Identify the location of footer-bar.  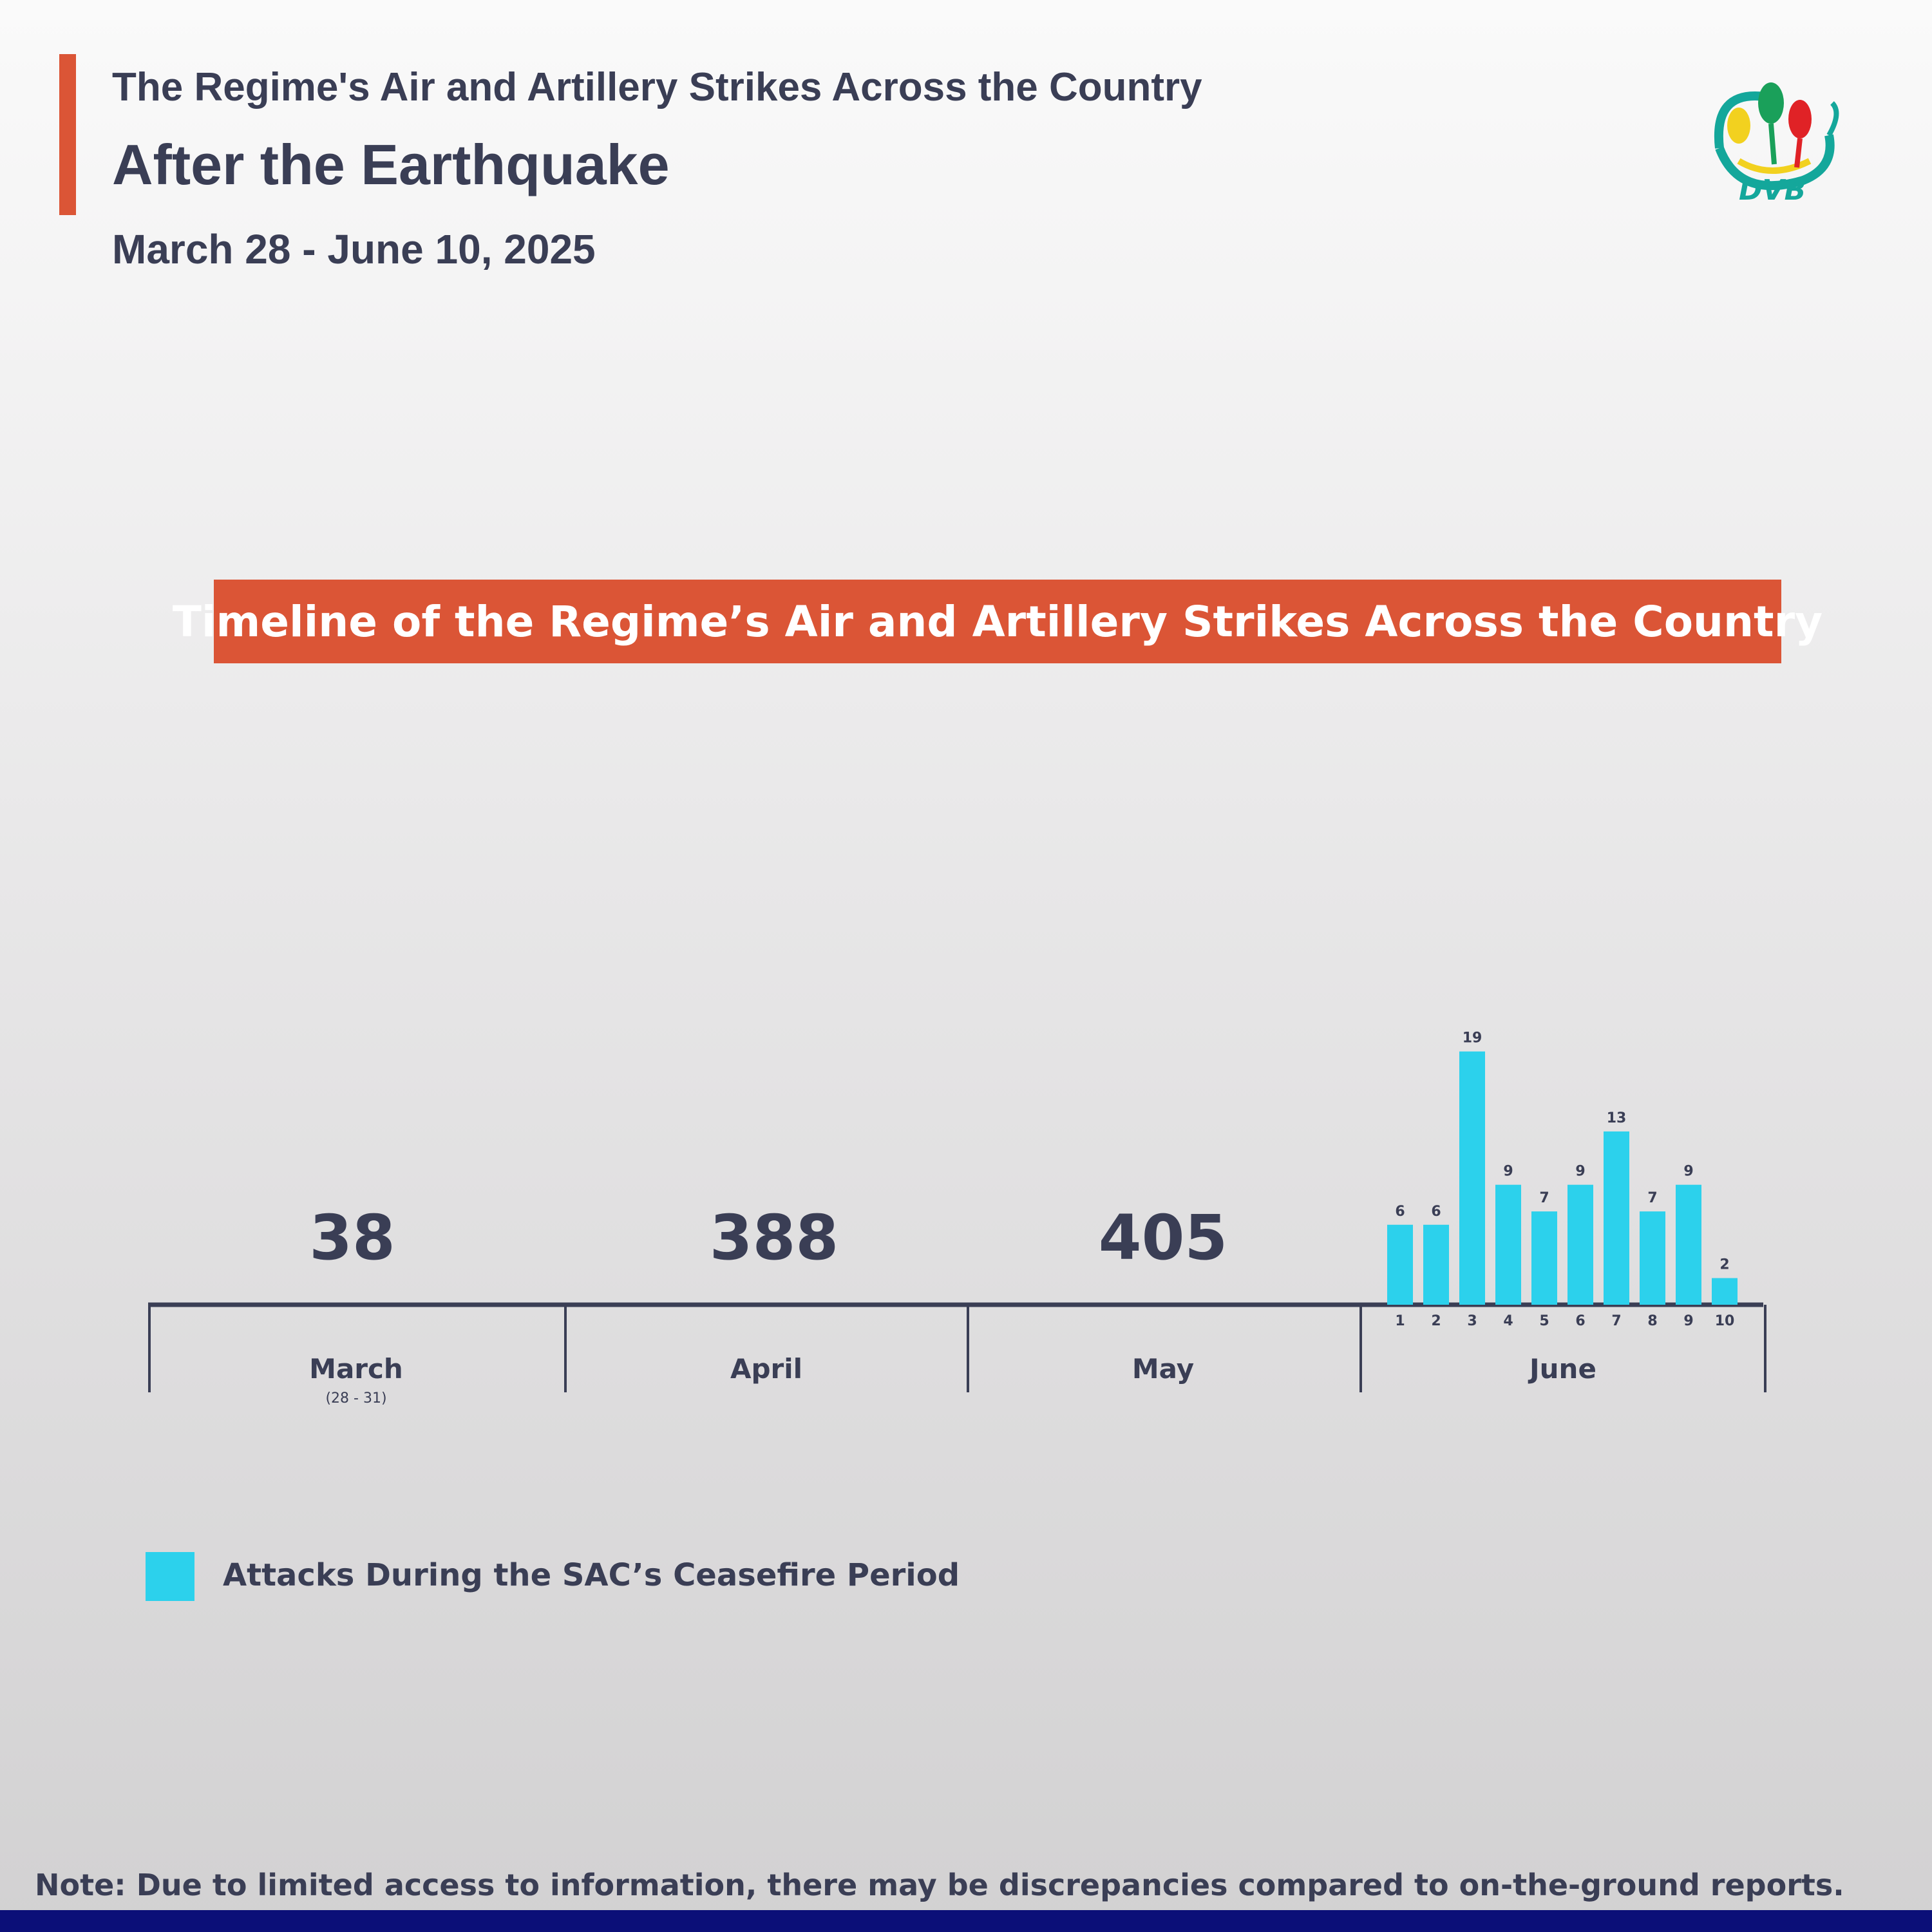
(966, 1921).